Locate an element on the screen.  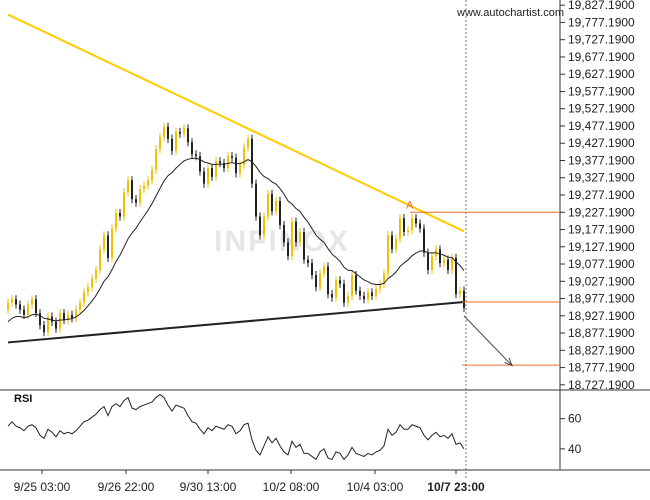
price-tick-label: 18,977.1900 is located at coordinates (601, 299).